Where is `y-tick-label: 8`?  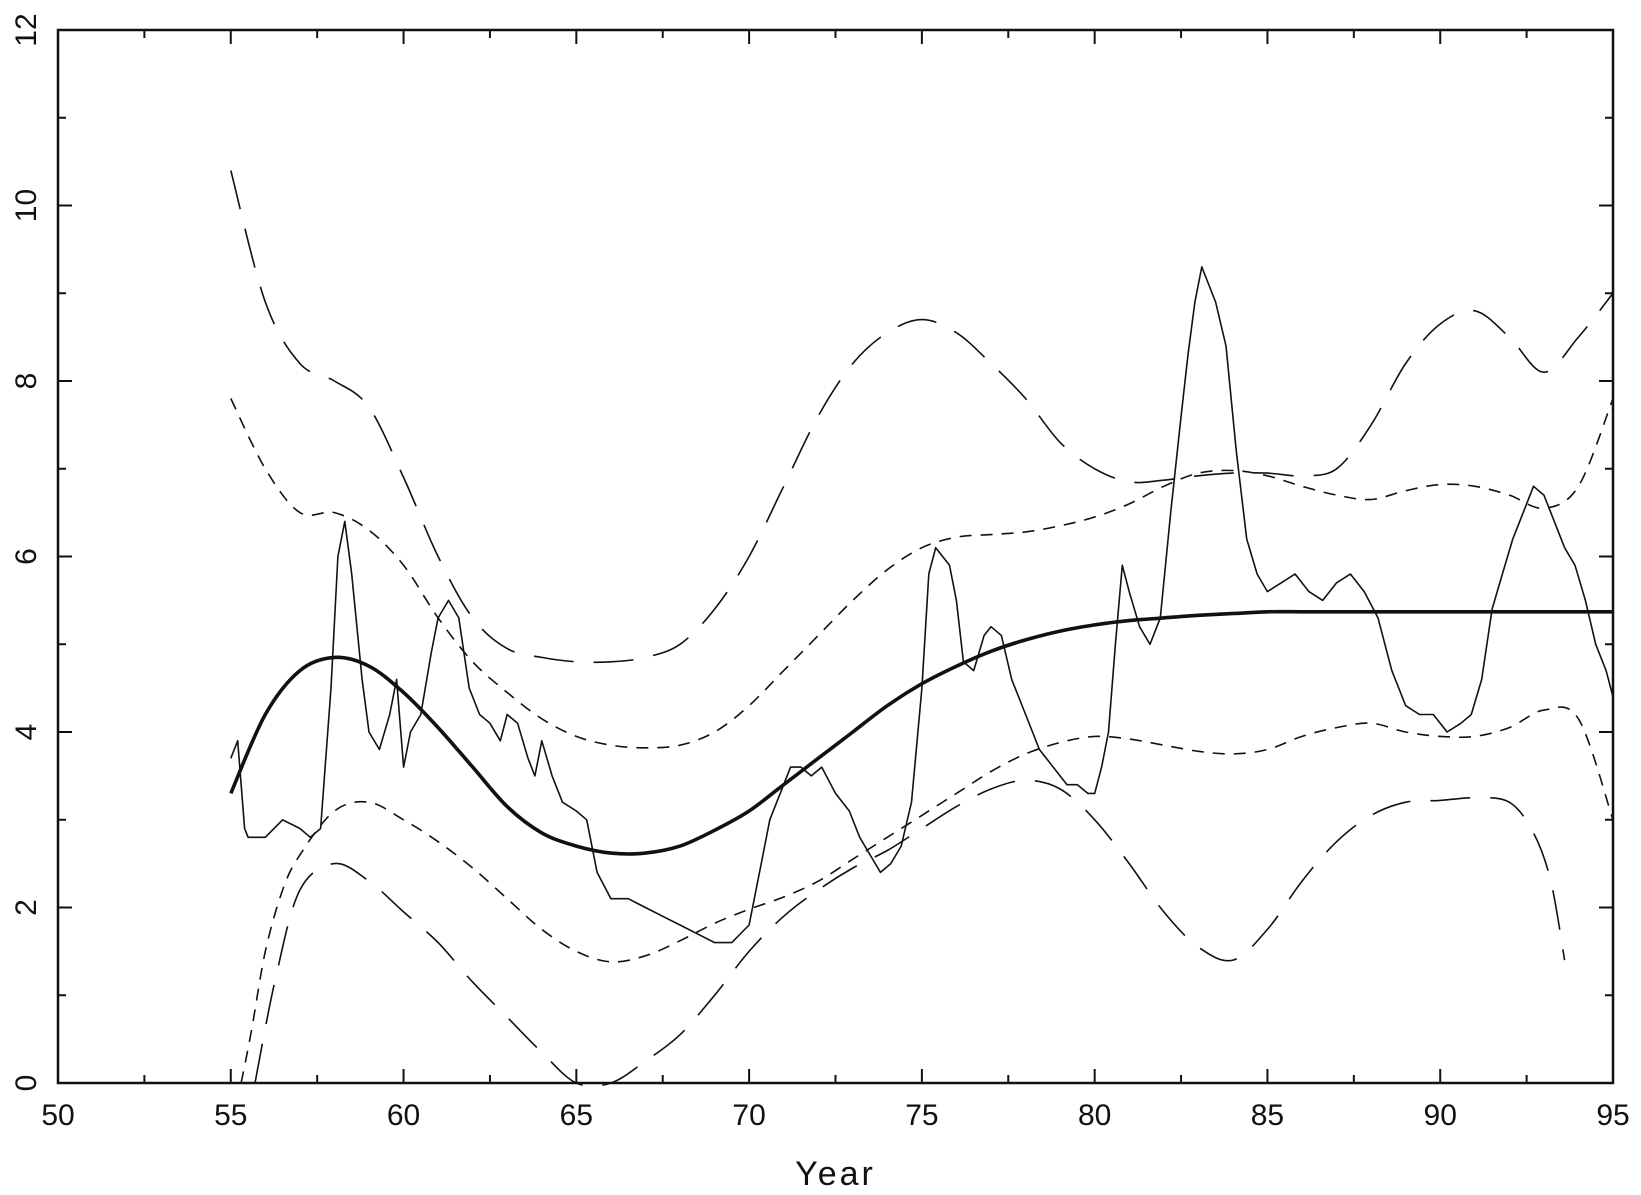
y-tick-label: 8 is located at coordinates (26, 381).